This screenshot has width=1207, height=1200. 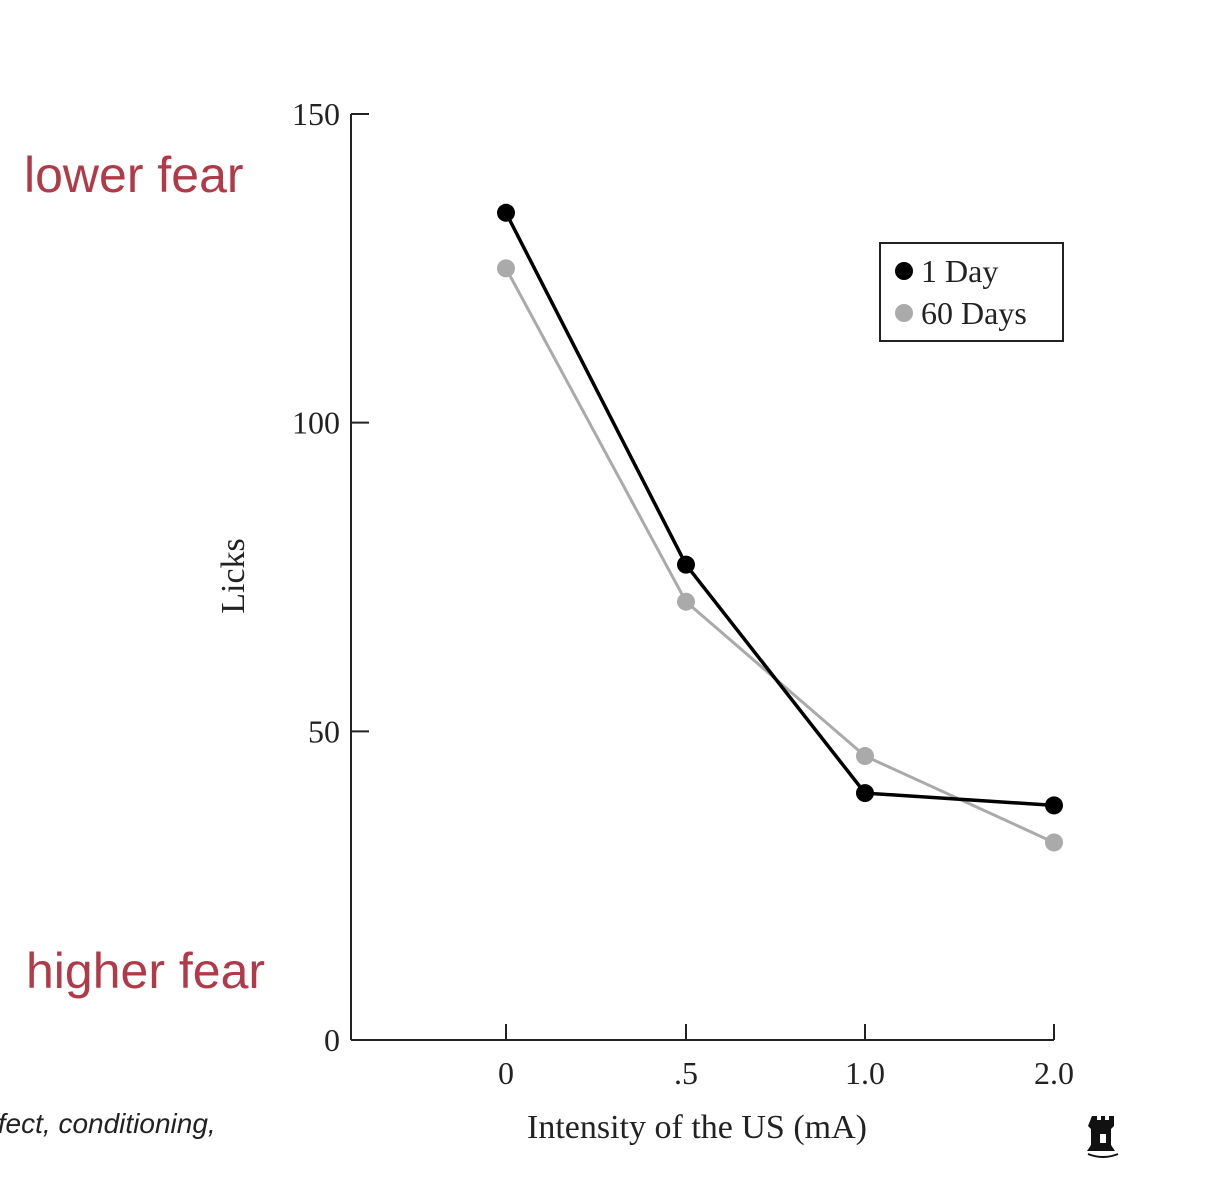 What do you see at coordinates (330, 577) in the screenshot?
I see `y-ticks: 0 50 100 150` at bounding box center [330, 577].